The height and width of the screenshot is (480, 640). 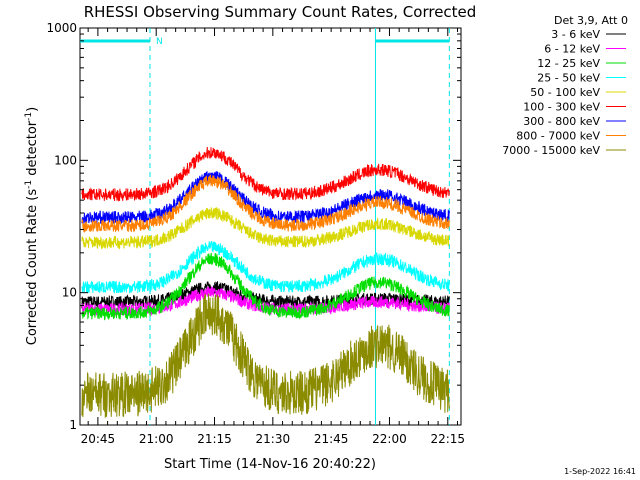 I want to click on legend-label: 50 - 100 keV, so click(x=565, y=92).